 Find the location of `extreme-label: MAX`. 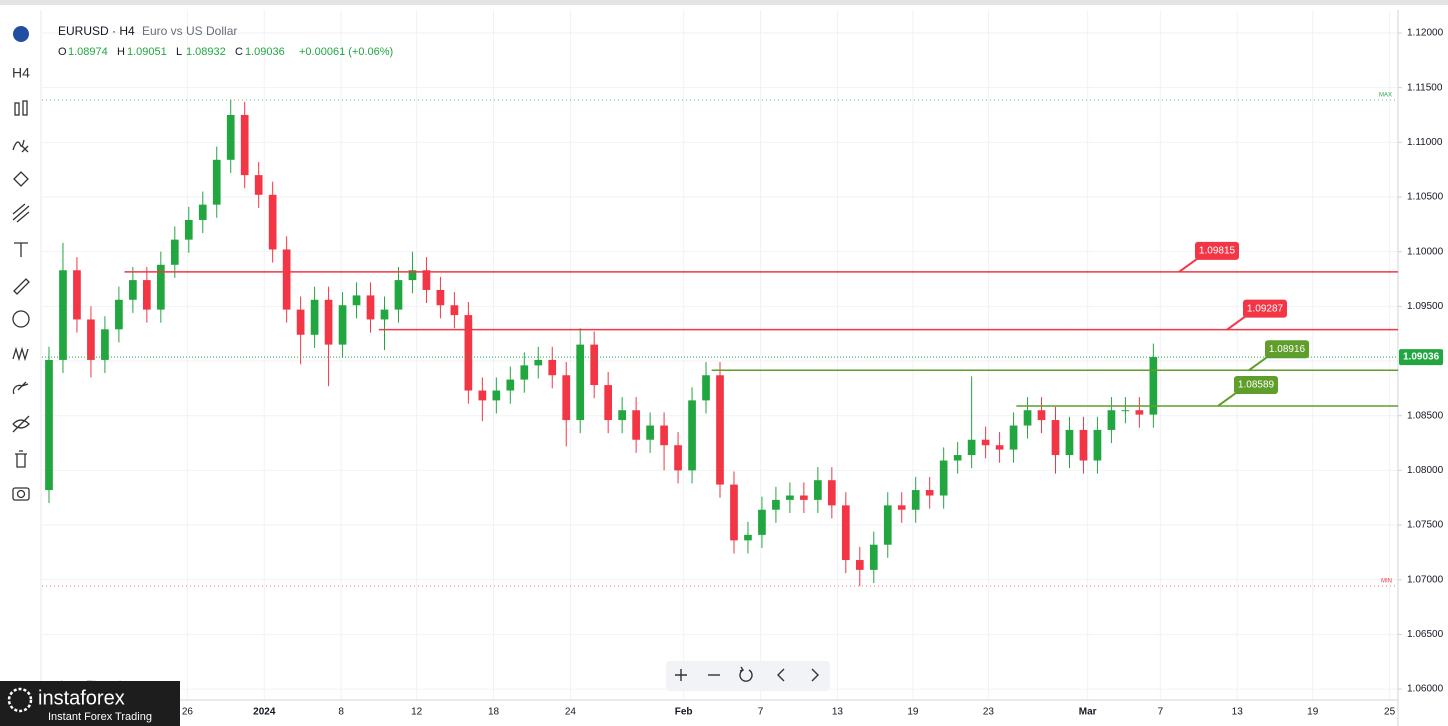

extreme-label: MAX is located at coordinates (1385, 96).